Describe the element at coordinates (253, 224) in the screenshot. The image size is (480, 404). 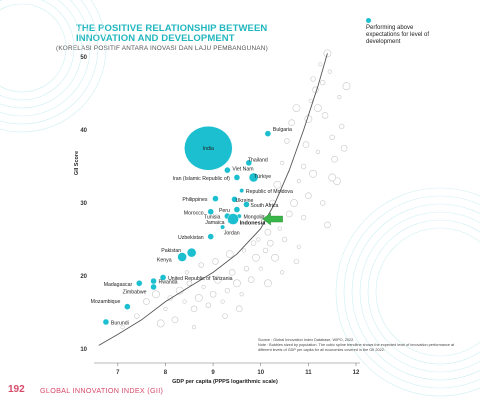
I see `point-label: Indonesia` at that location.